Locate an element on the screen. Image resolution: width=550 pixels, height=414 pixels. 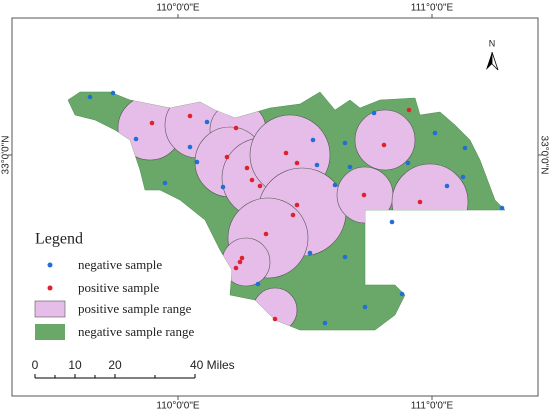
legend-label: positive sample range is located at coordinates (135, 308).